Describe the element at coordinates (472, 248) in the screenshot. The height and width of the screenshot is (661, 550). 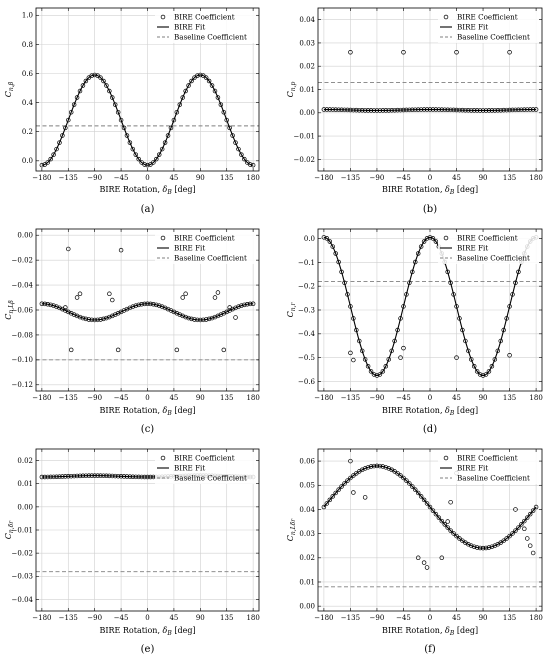
I see `legend-label-fit: BIRE Fit` at that location.